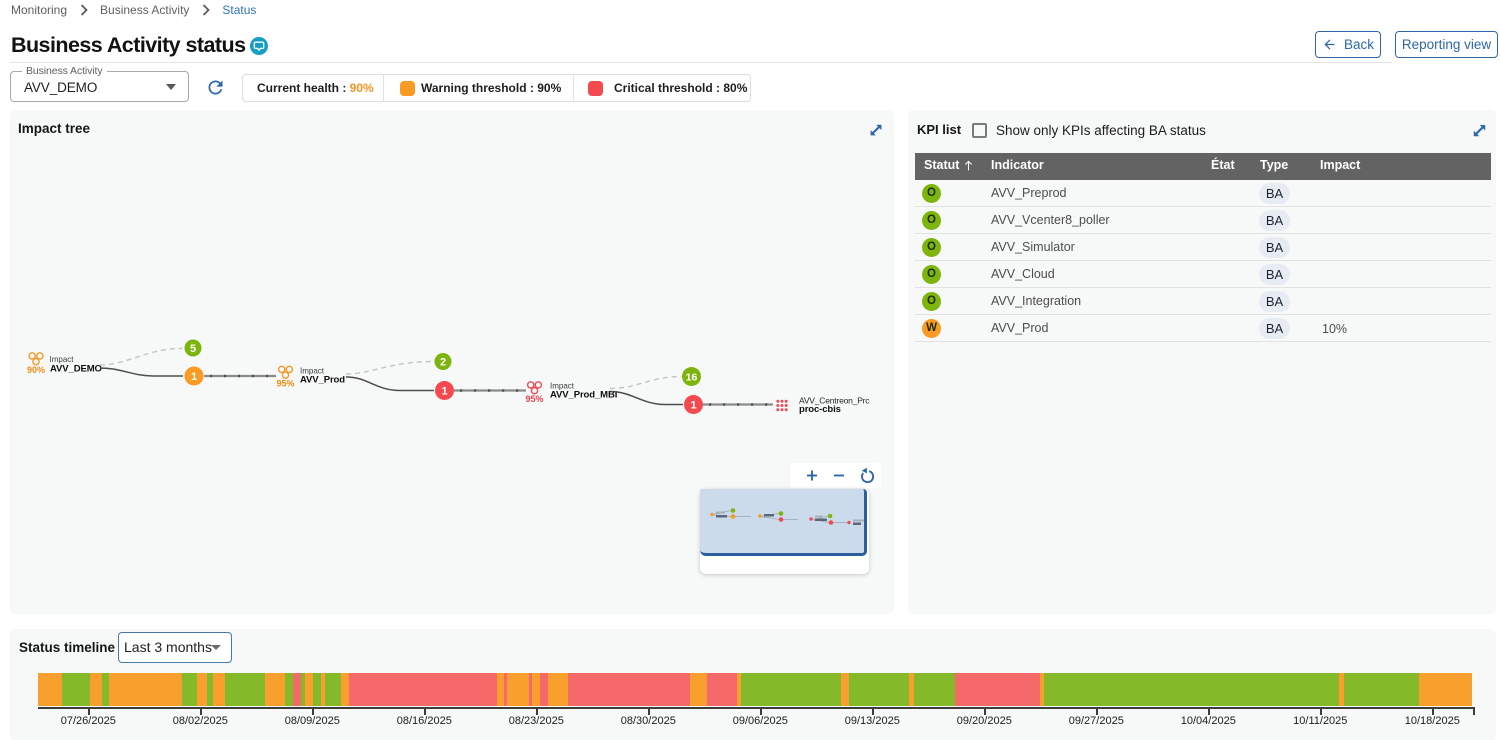 The height and width of the screenshot is (740, 1500). What do you see at coordinates (36, 370) in the screenshot?
I see `svg-text: 90%` at bounding box center [36, 370].